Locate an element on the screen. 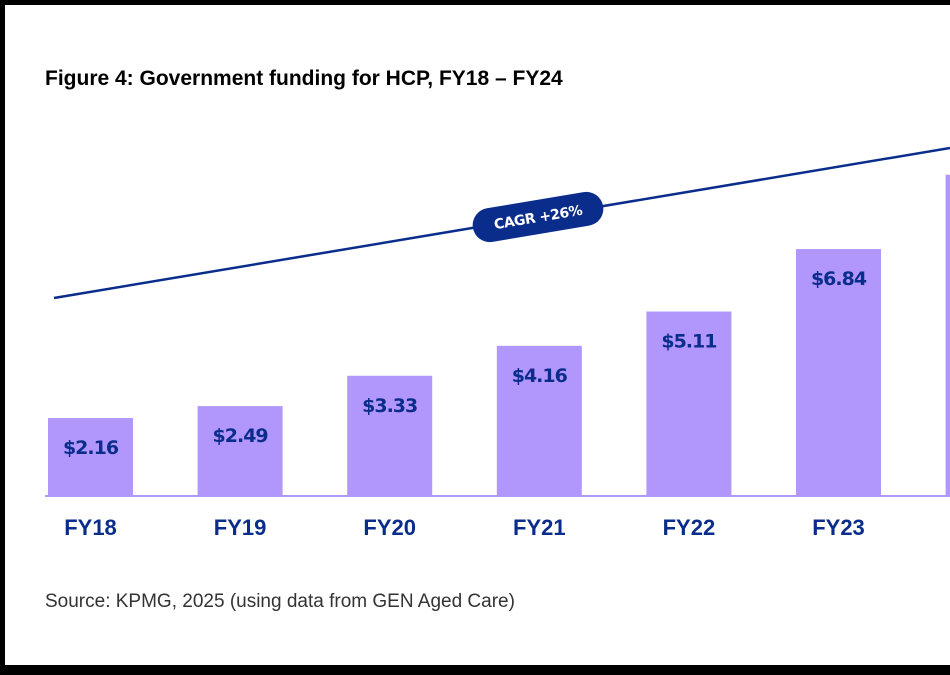 The image size is (950, 675). category-label-fy22: FY22 is located at coordinates (689, 527).